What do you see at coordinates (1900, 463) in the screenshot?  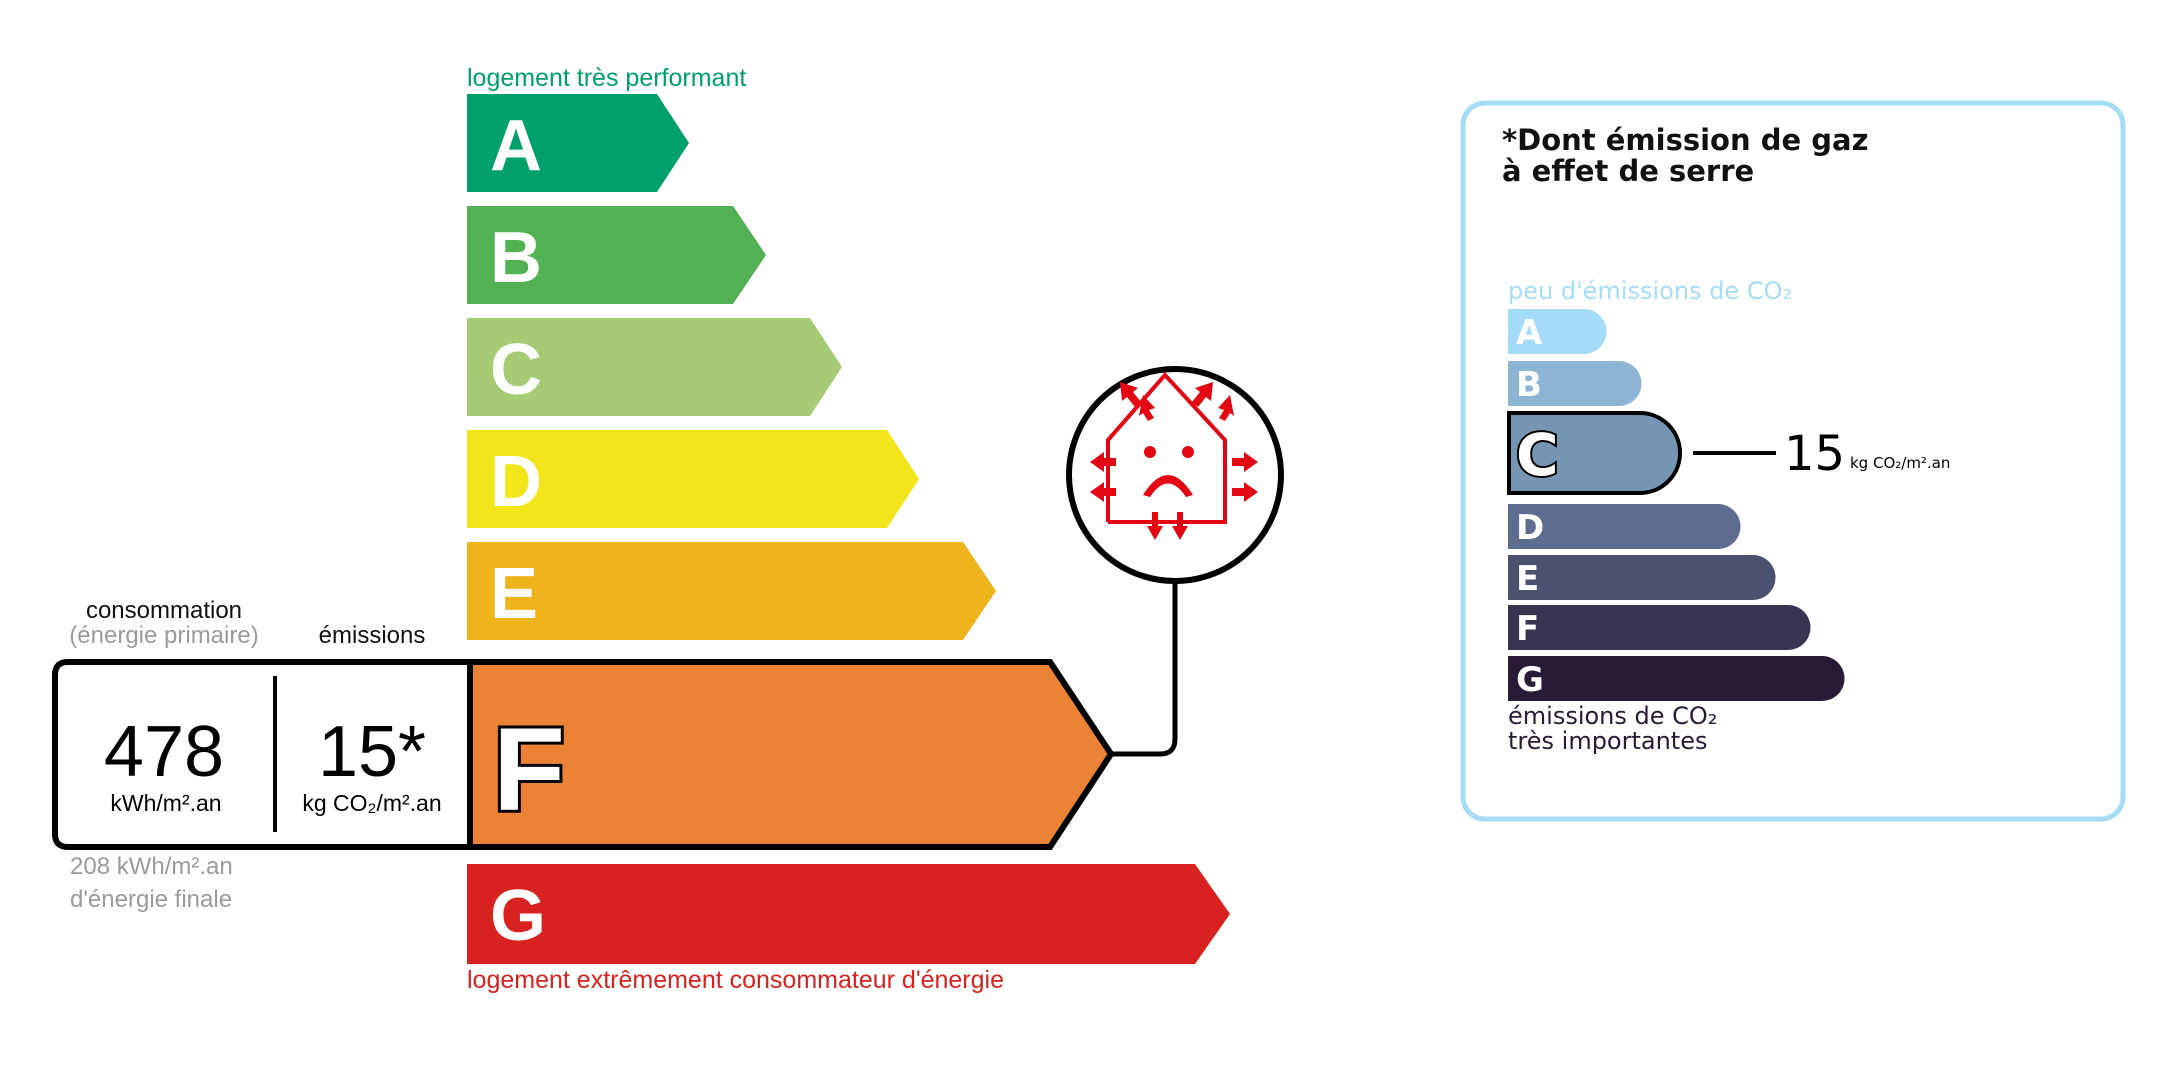 I see `ges-unit: kg CO₂/m².an` at bounding box center [1900, 463].